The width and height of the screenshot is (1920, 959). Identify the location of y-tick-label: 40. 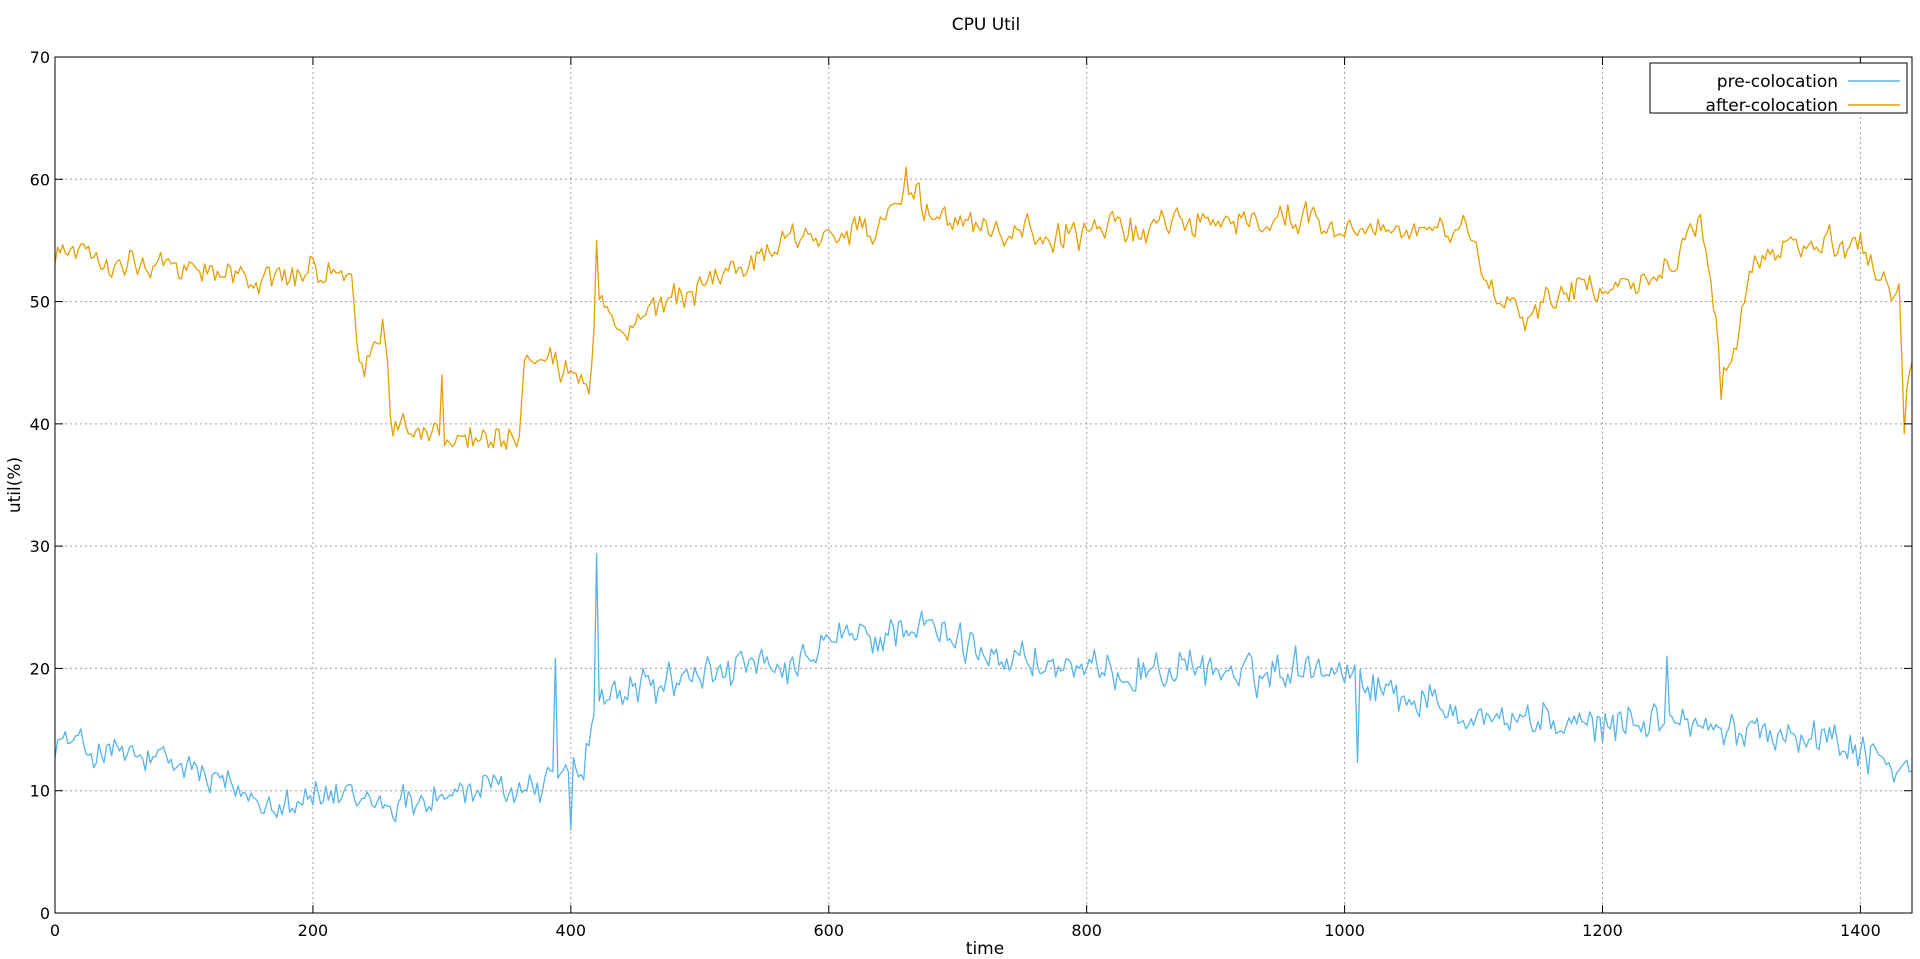
(40, 424).